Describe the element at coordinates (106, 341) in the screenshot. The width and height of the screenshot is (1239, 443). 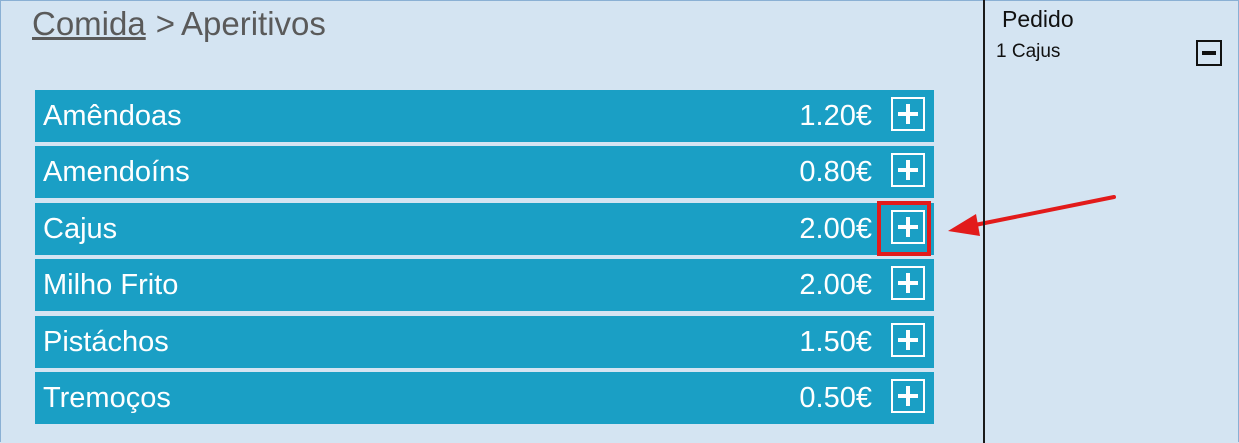
I see `item-name: Pistáchos` at that location.